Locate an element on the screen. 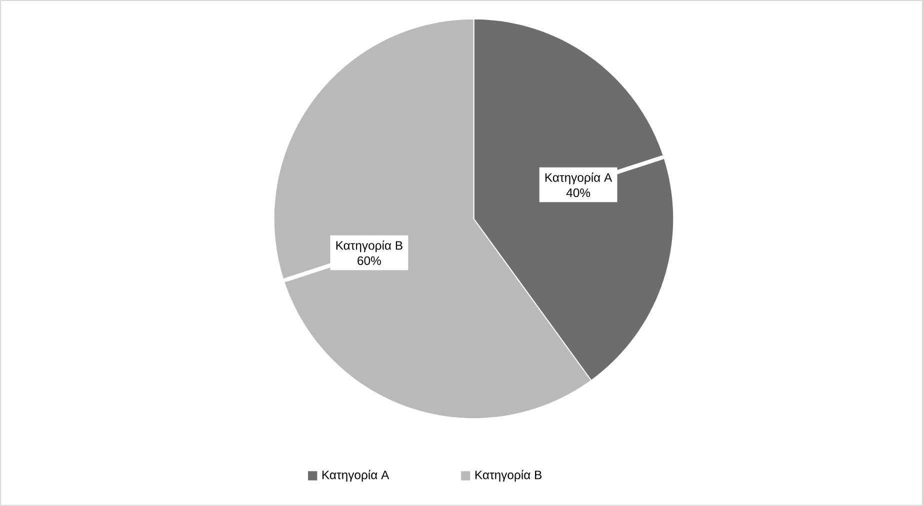 The height and width of the screenshot is (506, 923). legend-label: Κατηγορία B is located at coordinates (508, 476).